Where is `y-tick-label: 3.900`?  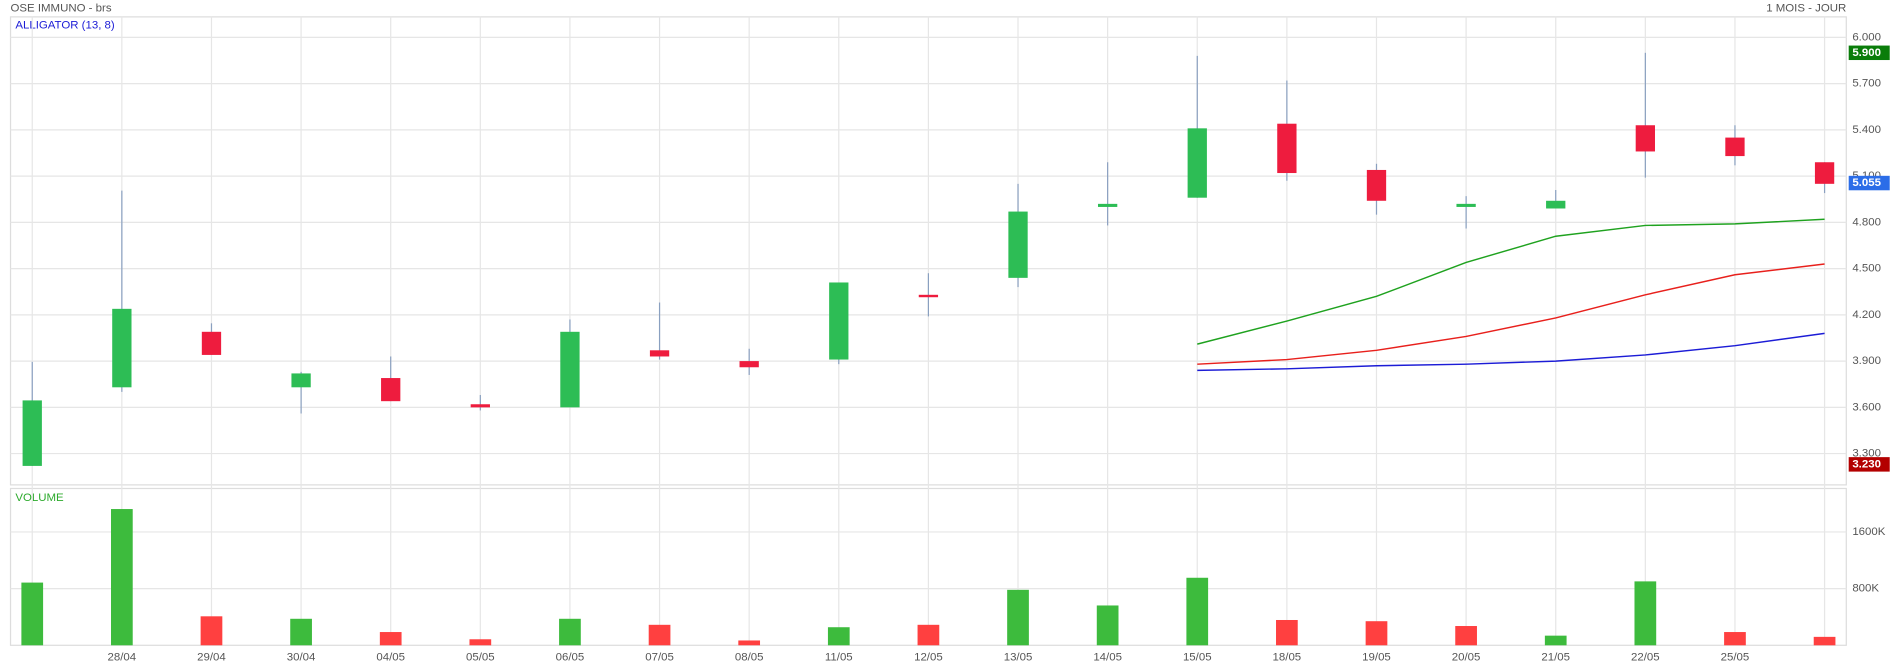 y-tick-label: 3.900 is located at coordinates (1866, 361).